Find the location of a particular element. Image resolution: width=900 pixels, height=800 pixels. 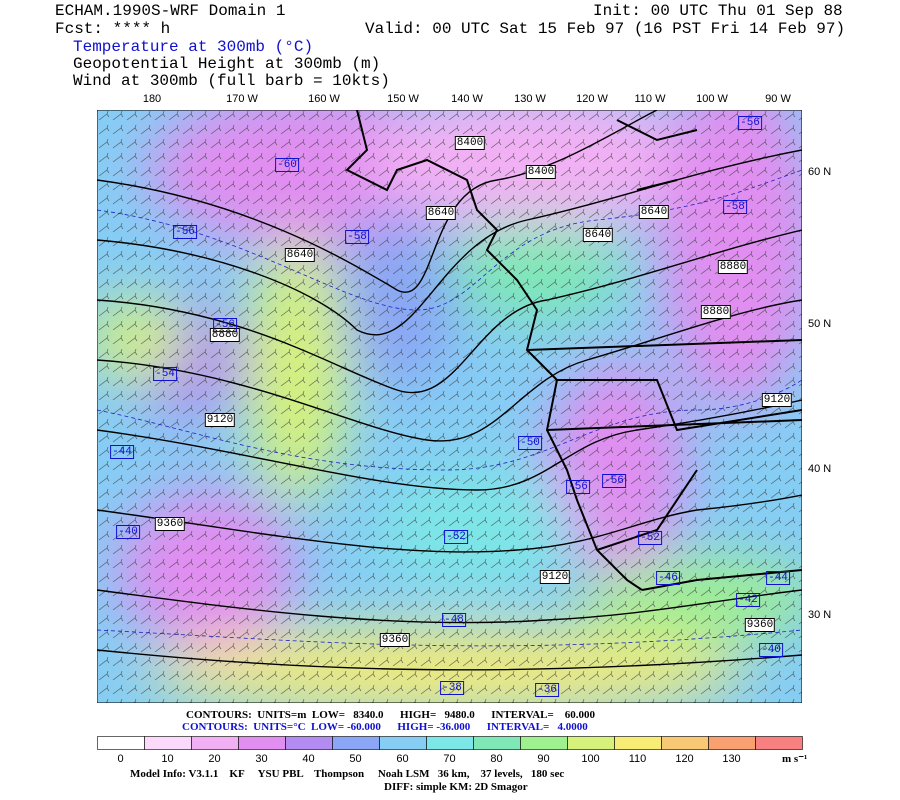

temperature-label: -42 is located at coordinates (748, 600).